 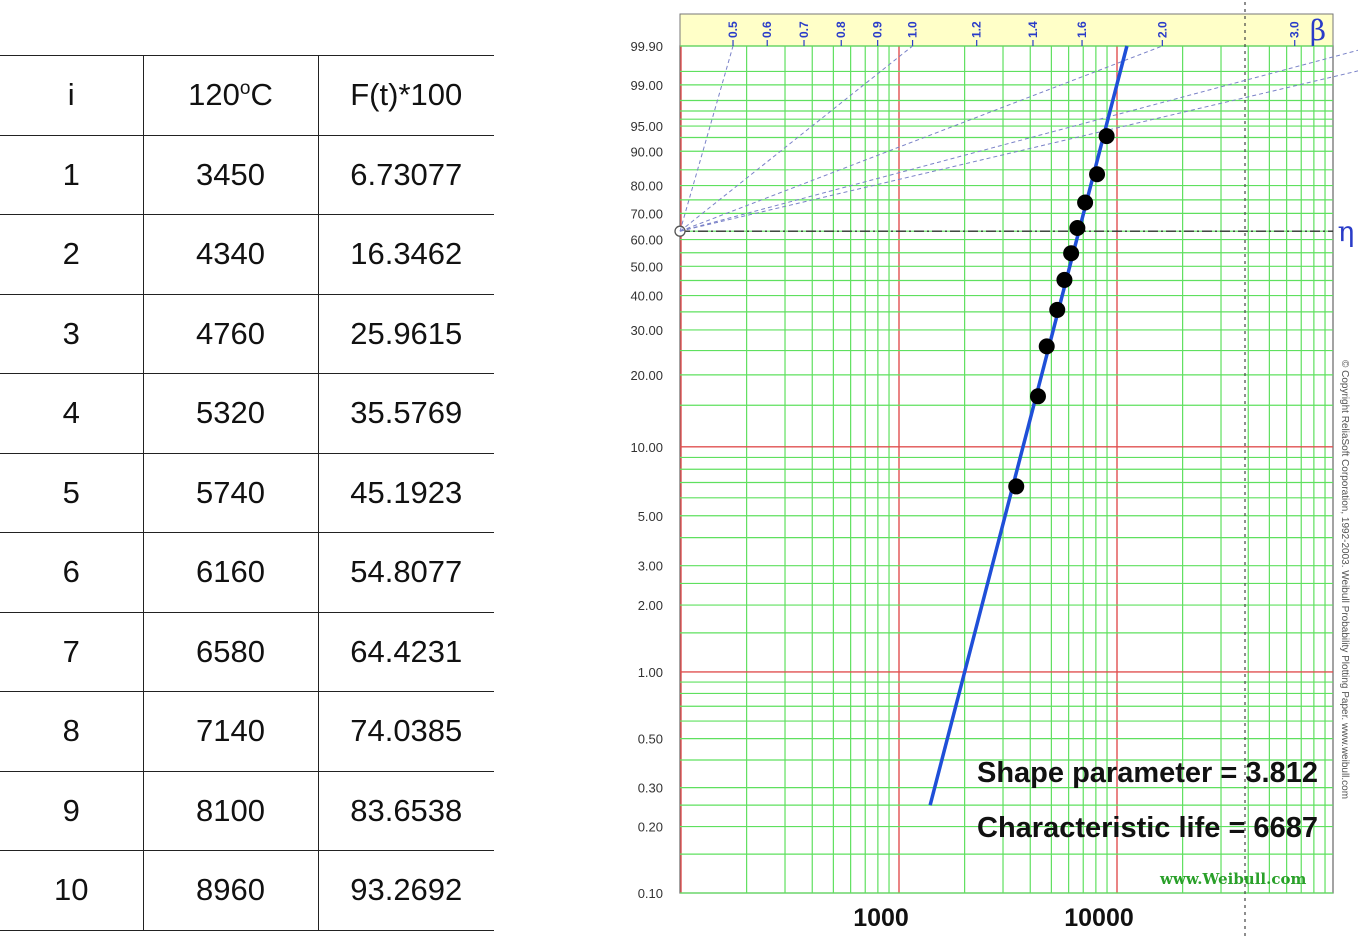 I want to click on cell-index: 6, so click(x=72, y=572).